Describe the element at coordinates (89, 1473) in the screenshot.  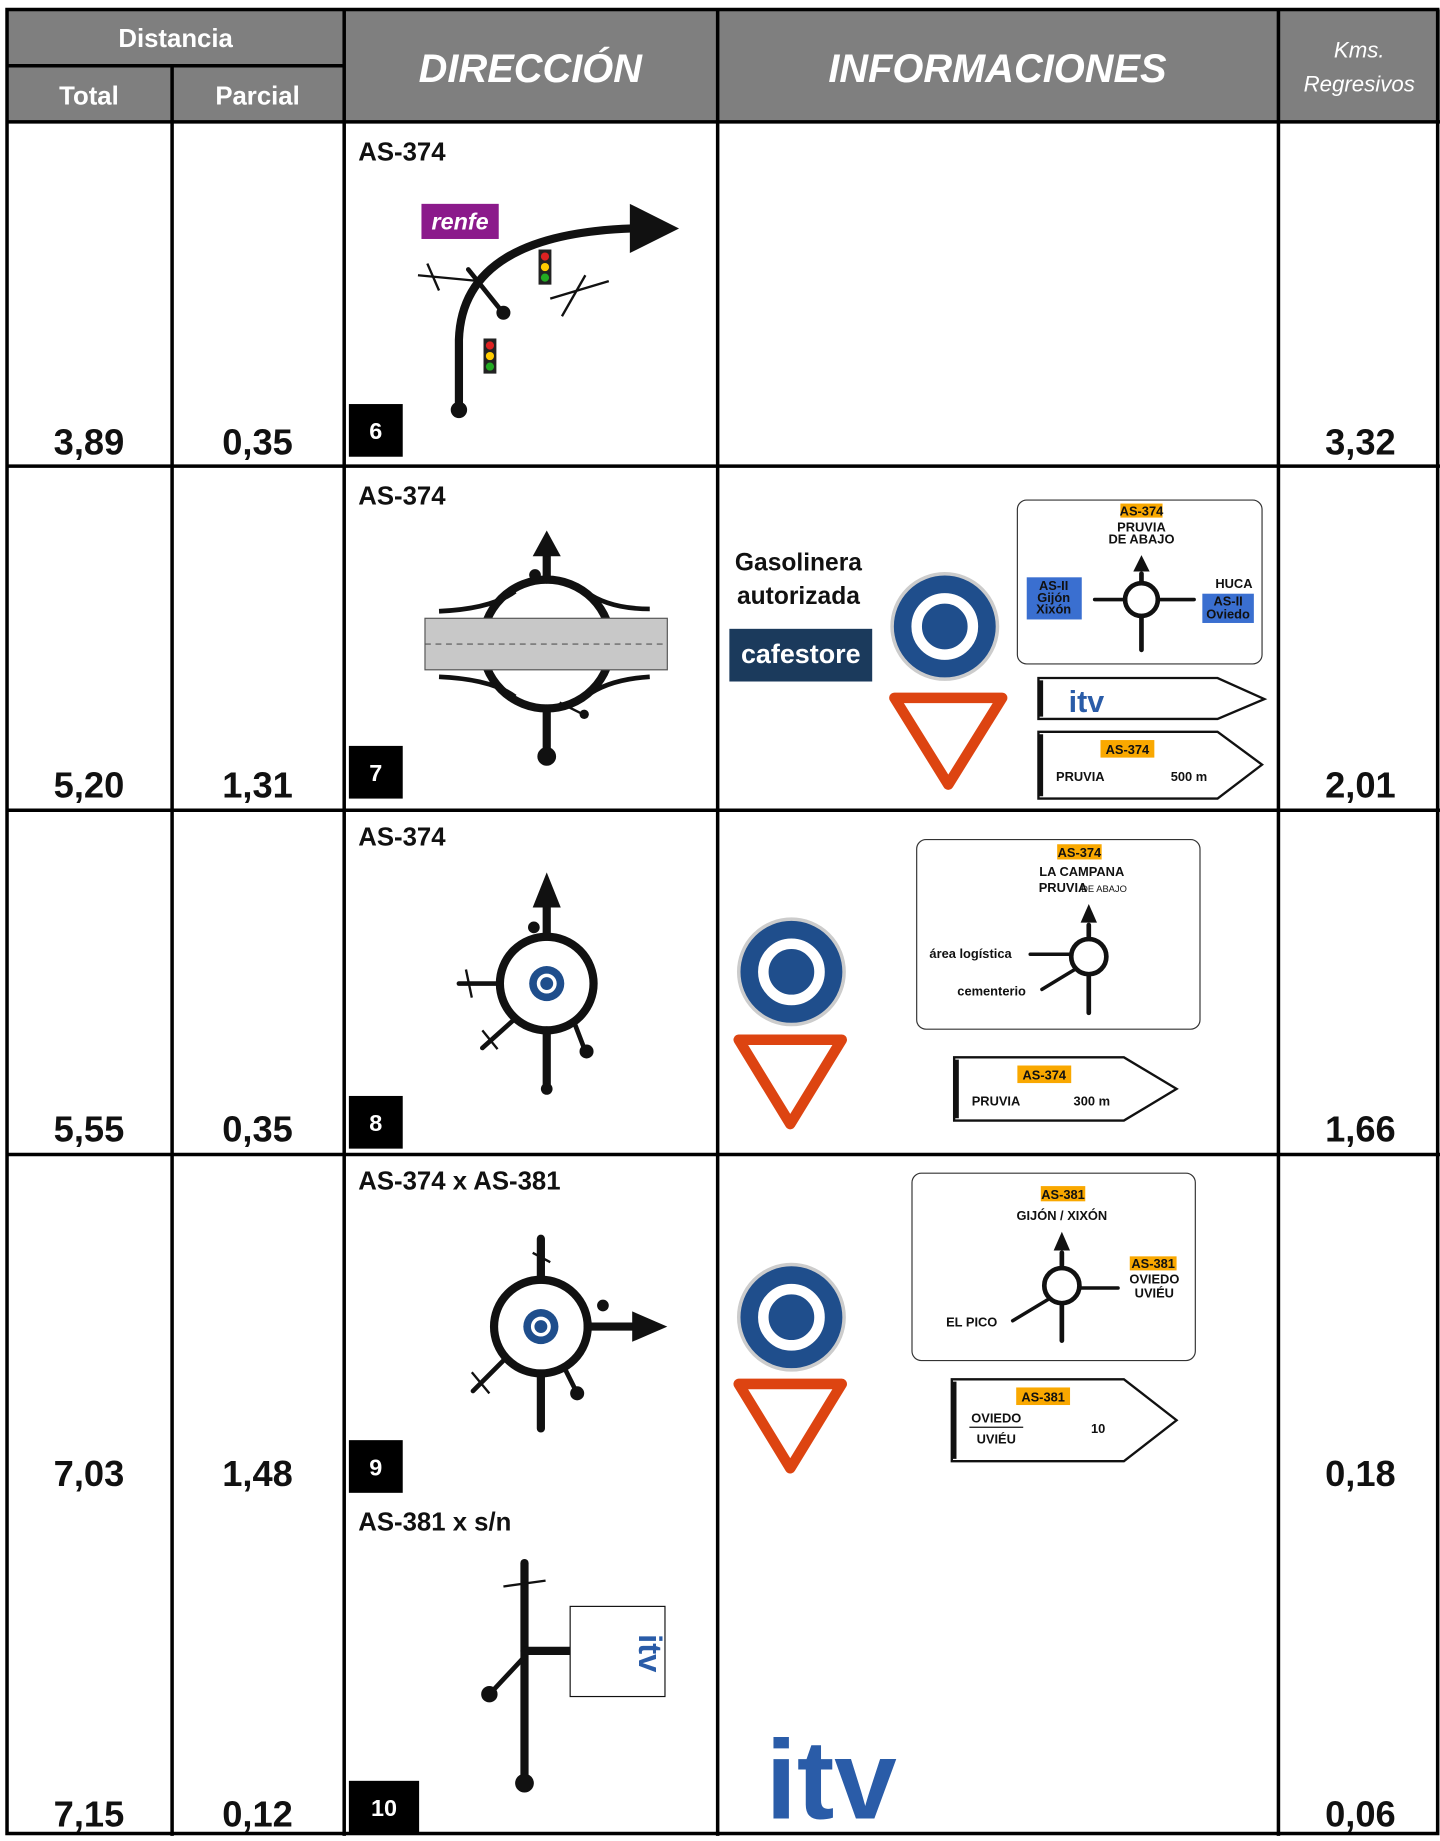
I see `label: 7,03` at that location.